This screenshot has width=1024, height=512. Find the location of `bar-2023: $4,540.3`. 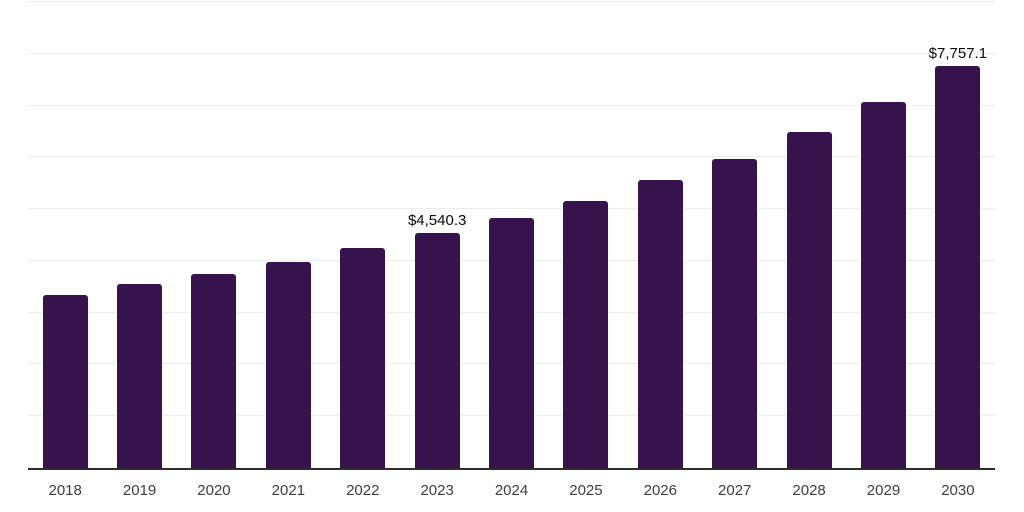

bar-2023: $4,540.3 is located at coordinates (437, 340).